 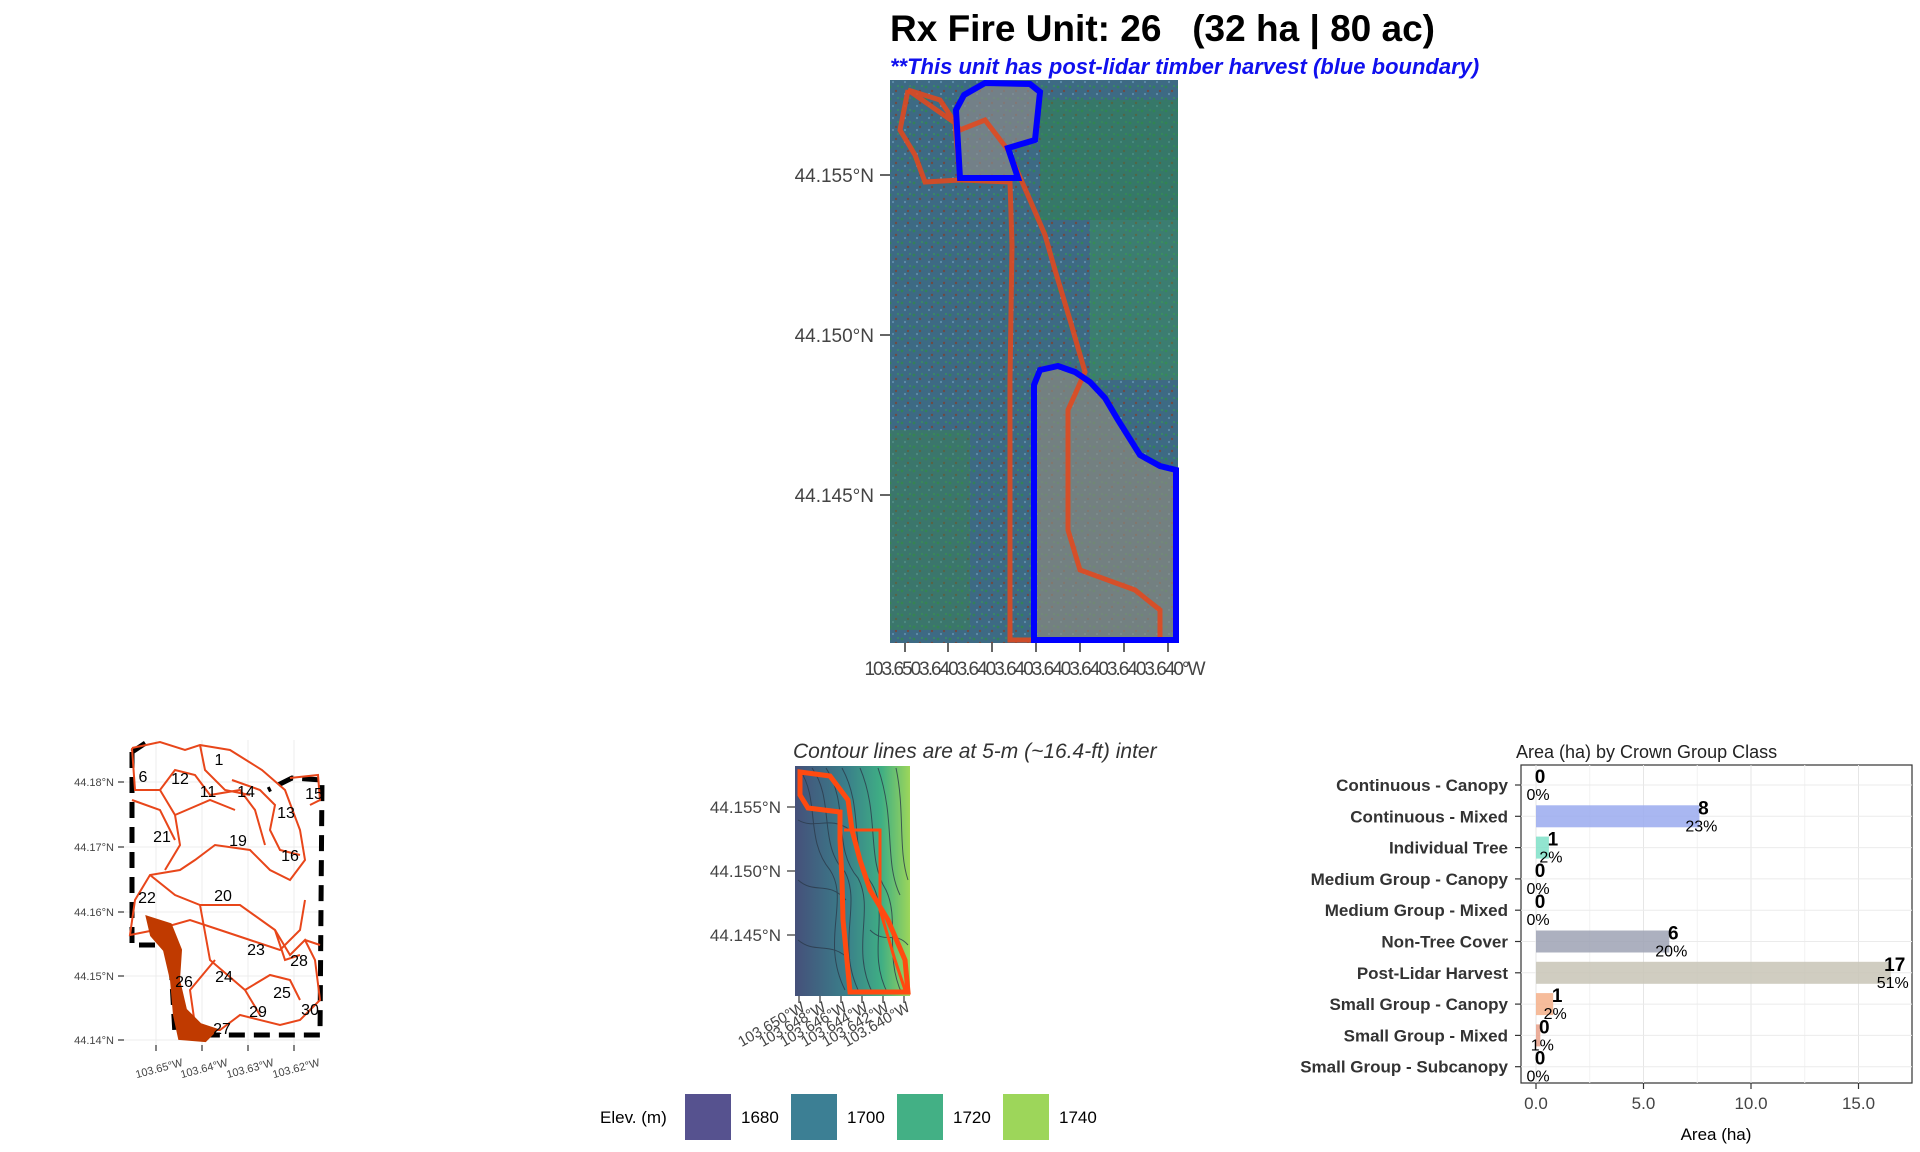 What do you see at coordinates (1647, 752) in the screenshot?
I see `bar-chart-title: Area (ha) by Crown Group Class` at bounding box center [1647, 752].